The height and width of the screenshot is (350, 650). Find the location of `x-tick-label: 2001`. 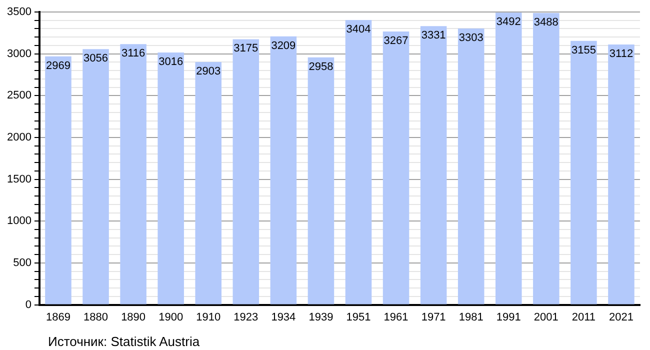

x-tick-label: 2001 is located at coordinates (546, 317).